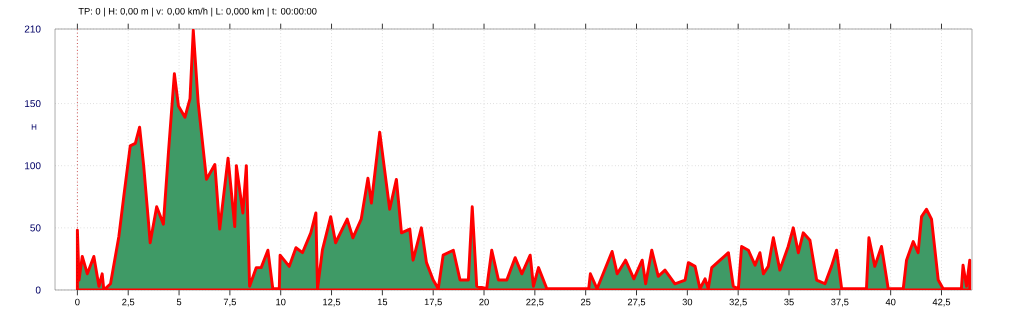 Image resolution: width=1011 pixels, height=325 pixels. I want to click on y-tick-label: 100, so click(33, 166).